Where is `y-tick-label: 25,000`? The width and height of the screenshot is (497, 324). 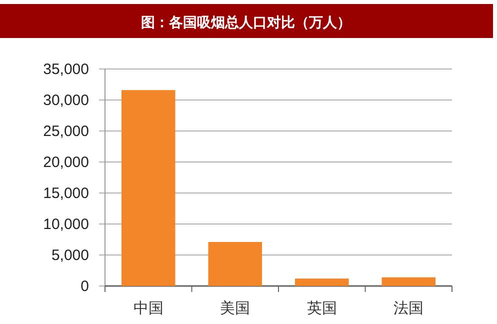 y-tick-label: 25,000 is located at coordinates (66, 131).